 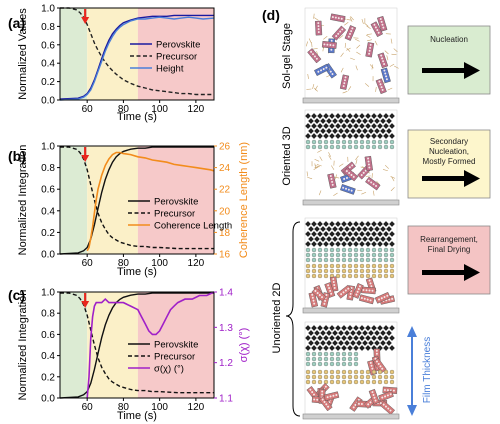 What do you see at coordinates (244, 200) in the screenshot?
I see `y2-axis-label: Coherence Length (nm)` at bounding box center [244, 200].